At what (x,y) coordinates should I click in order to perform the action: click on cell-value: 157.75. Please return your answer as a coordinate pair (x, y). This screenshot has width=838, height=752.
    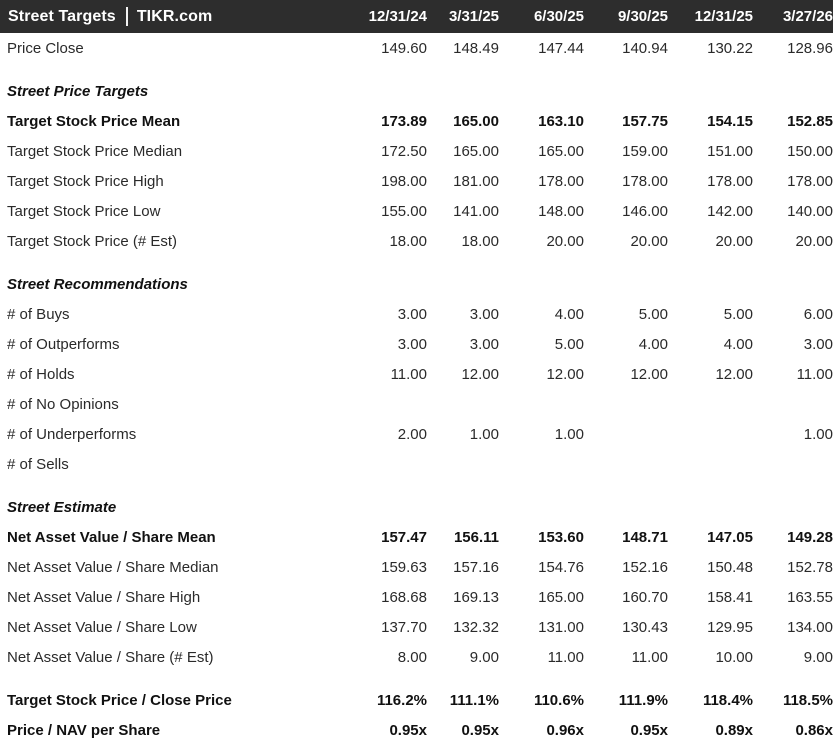
    Looking at the image, I should click on (645, 121).